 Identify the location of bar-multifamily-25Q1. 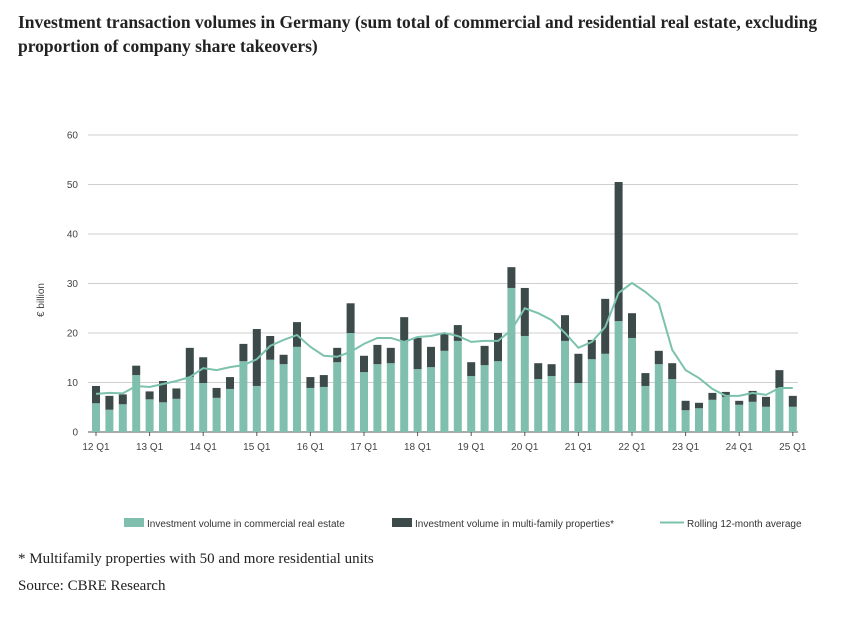
(792, 401).